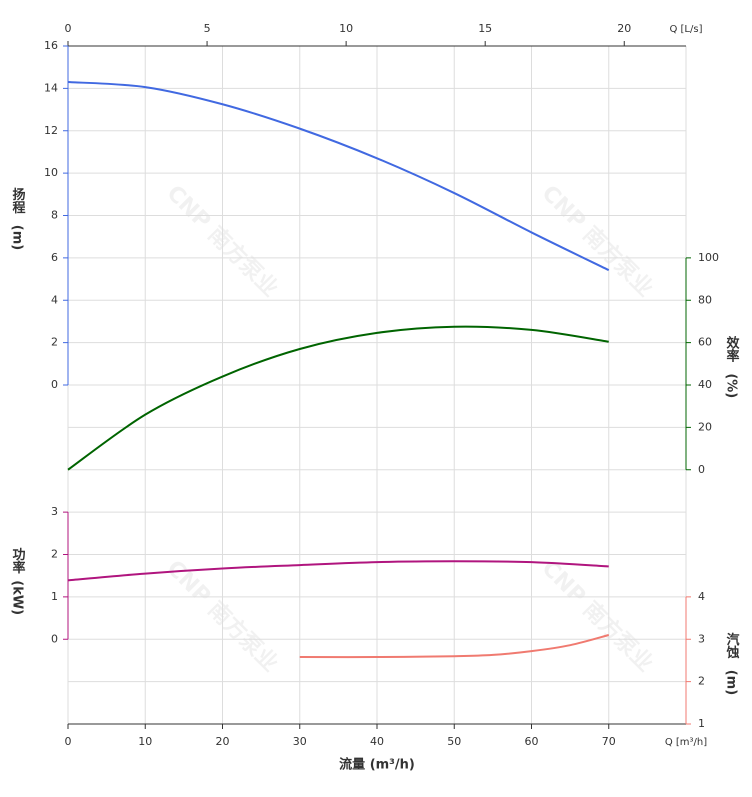  What do you see at coordinates (377, 741) in the screenshot?
I see `x-tick-label: 40` at bounding box center [377, 741].